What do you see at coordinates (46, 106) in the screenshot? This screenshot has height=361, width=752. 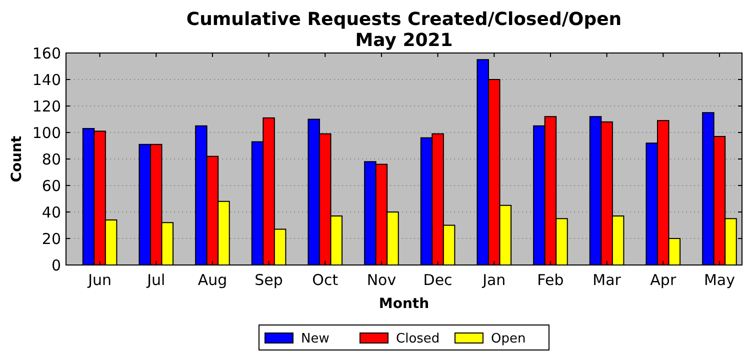 I see `y-tick-label: 120` at bounding box center [46, 106].